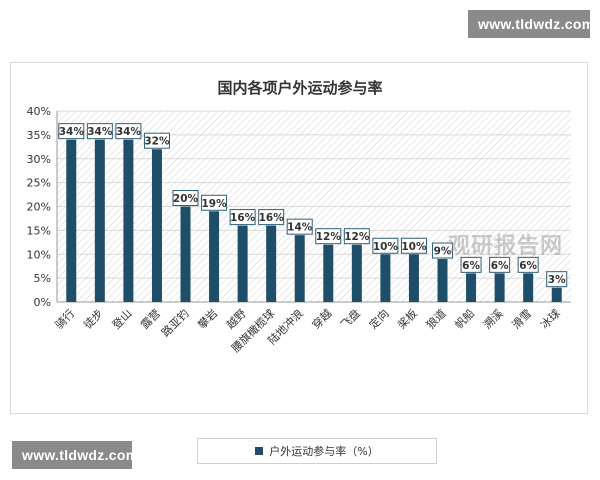  Describe the element at coordinates (92, 318) in the screenshot. I see `x-tick-label: 徒步` at that location.